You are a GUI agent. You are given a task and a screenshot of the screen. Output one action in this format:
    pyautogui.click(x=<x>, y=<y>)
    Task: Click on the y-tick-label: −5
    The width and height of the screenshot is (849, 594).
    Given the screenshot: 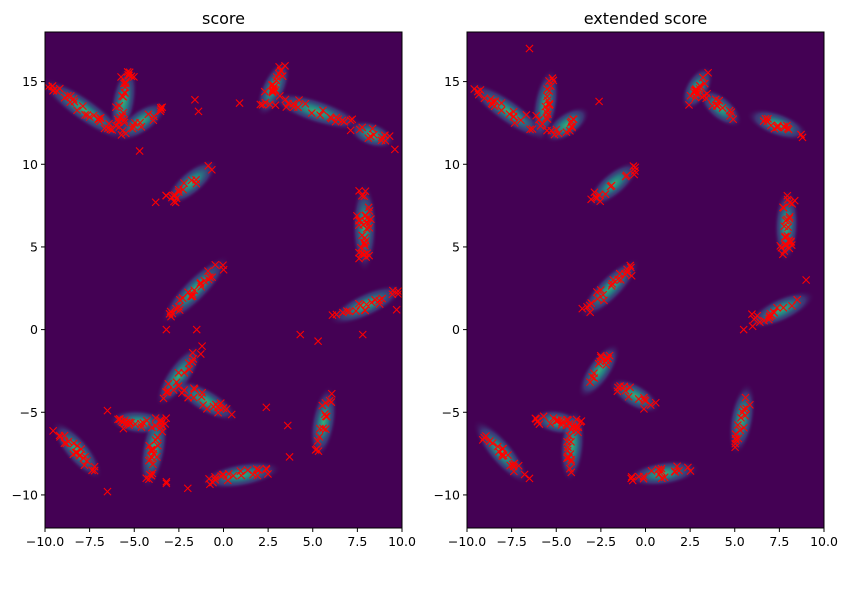 What is the action you would take?
    pyautogui.click(x=451, y=412)
    